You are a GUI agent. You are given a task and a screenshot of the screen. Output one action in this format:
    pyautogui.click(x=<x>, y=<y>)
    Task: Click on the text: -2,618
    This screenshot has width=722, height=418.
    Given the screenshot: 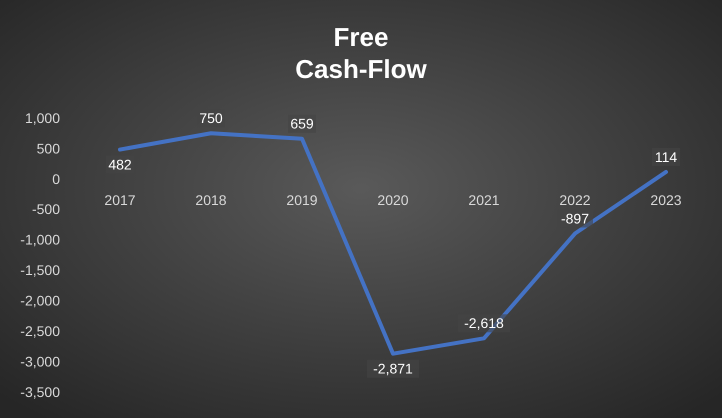 What is the action you would take?
    pyautogui.click(x=484, y=323)
    